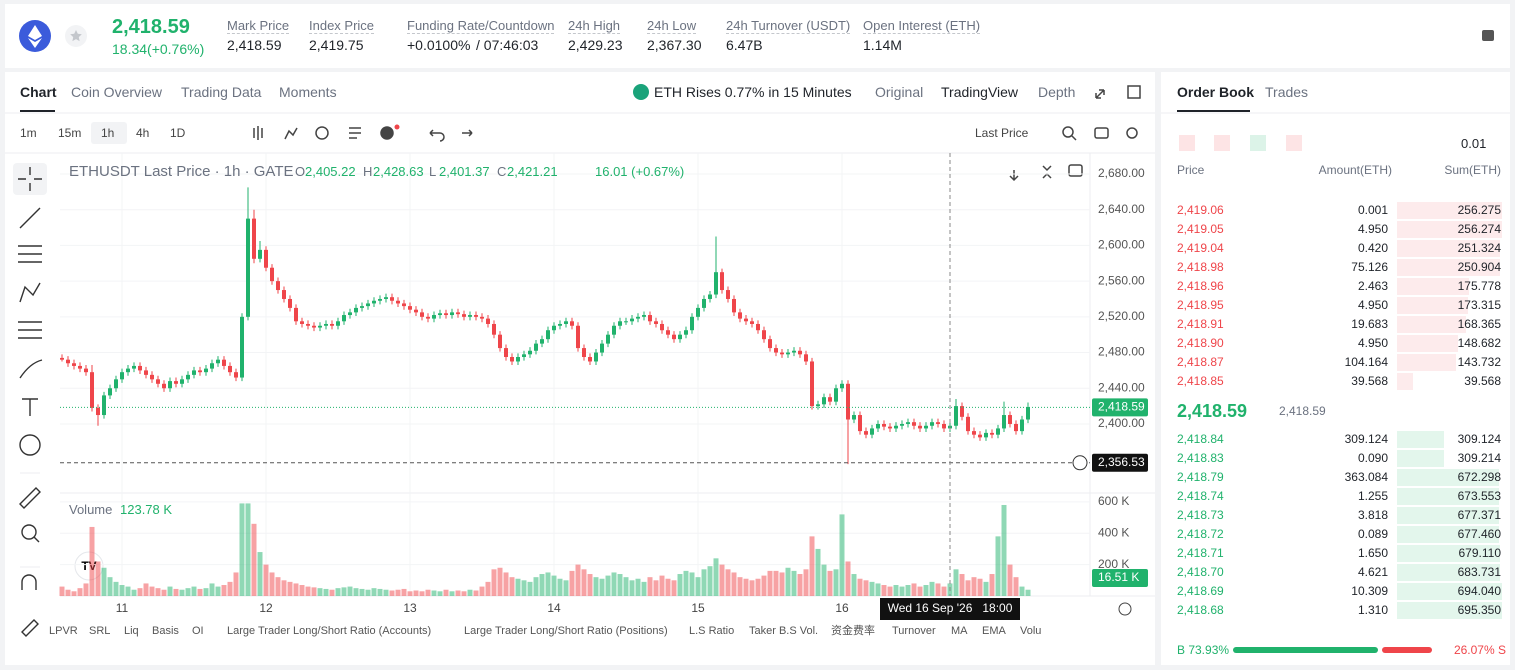 Image resolution: width=1515 pixels, height=670 pixels. What do you see at coordinates (1287, 92) in the screenshot?
I see `ob-tab: Trades` at bounding box center [1287, 92].